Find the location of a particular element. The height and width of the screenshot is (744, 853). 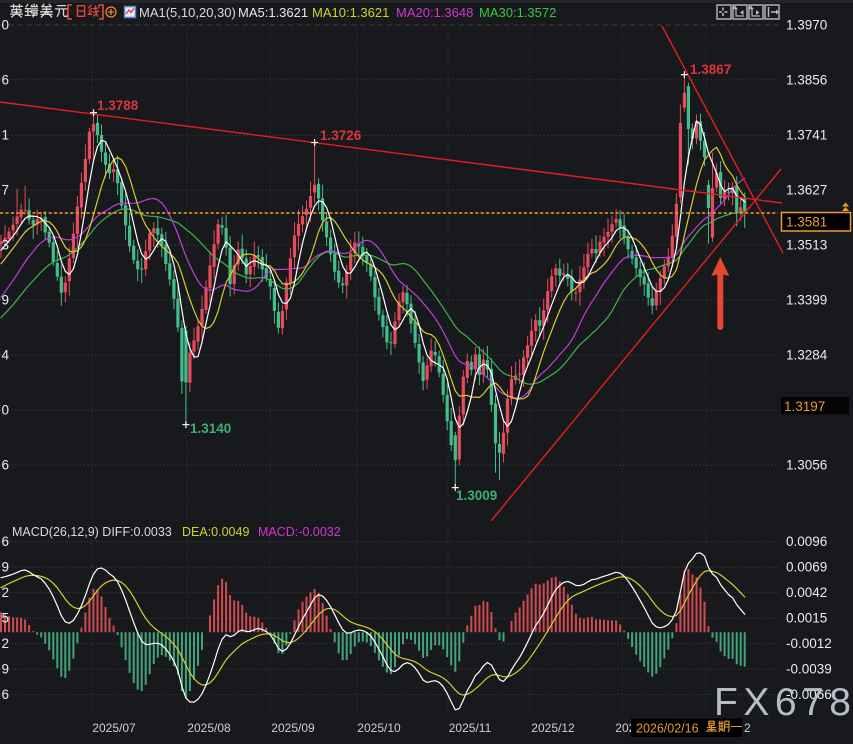

svg-text: MA30:1.3572 is located at coordinates (517, 12).